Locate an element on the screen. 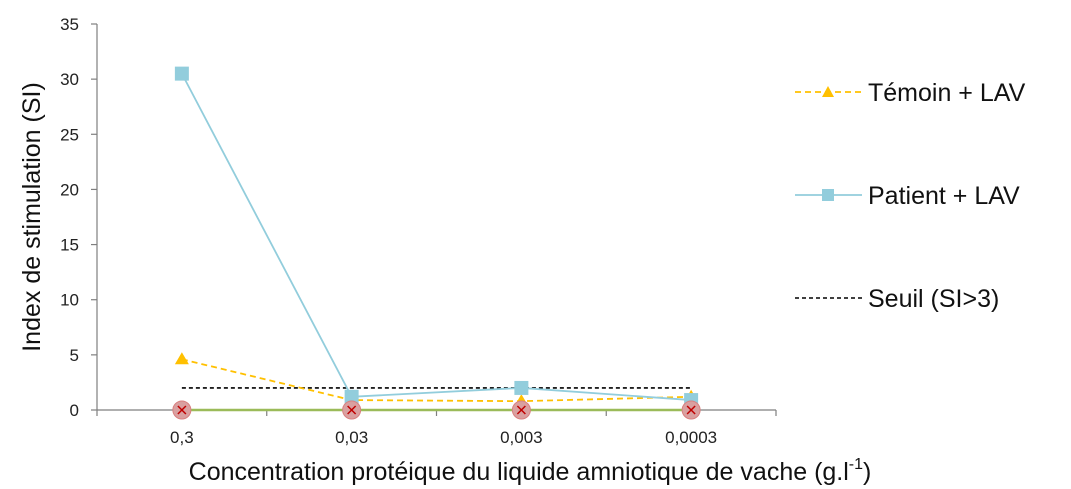 Image resolution: width=1071 pixels, height=489 pixels. legend-item-seuil: Seuil (SI>3) is located at coordinates (897, 299).